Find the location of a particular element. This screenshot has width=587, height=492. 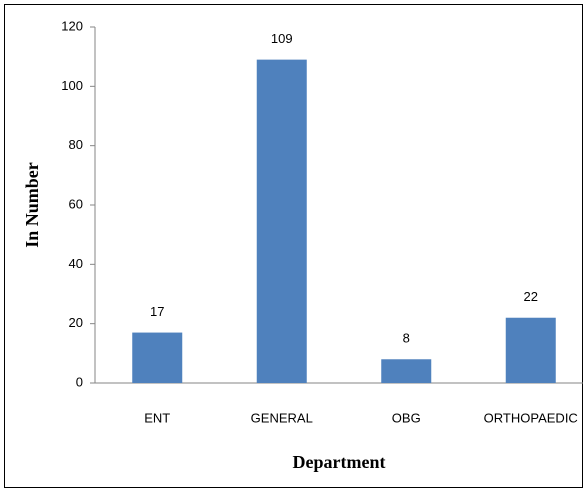

y-tick-label: 0 is located at coordinates (79, 381).